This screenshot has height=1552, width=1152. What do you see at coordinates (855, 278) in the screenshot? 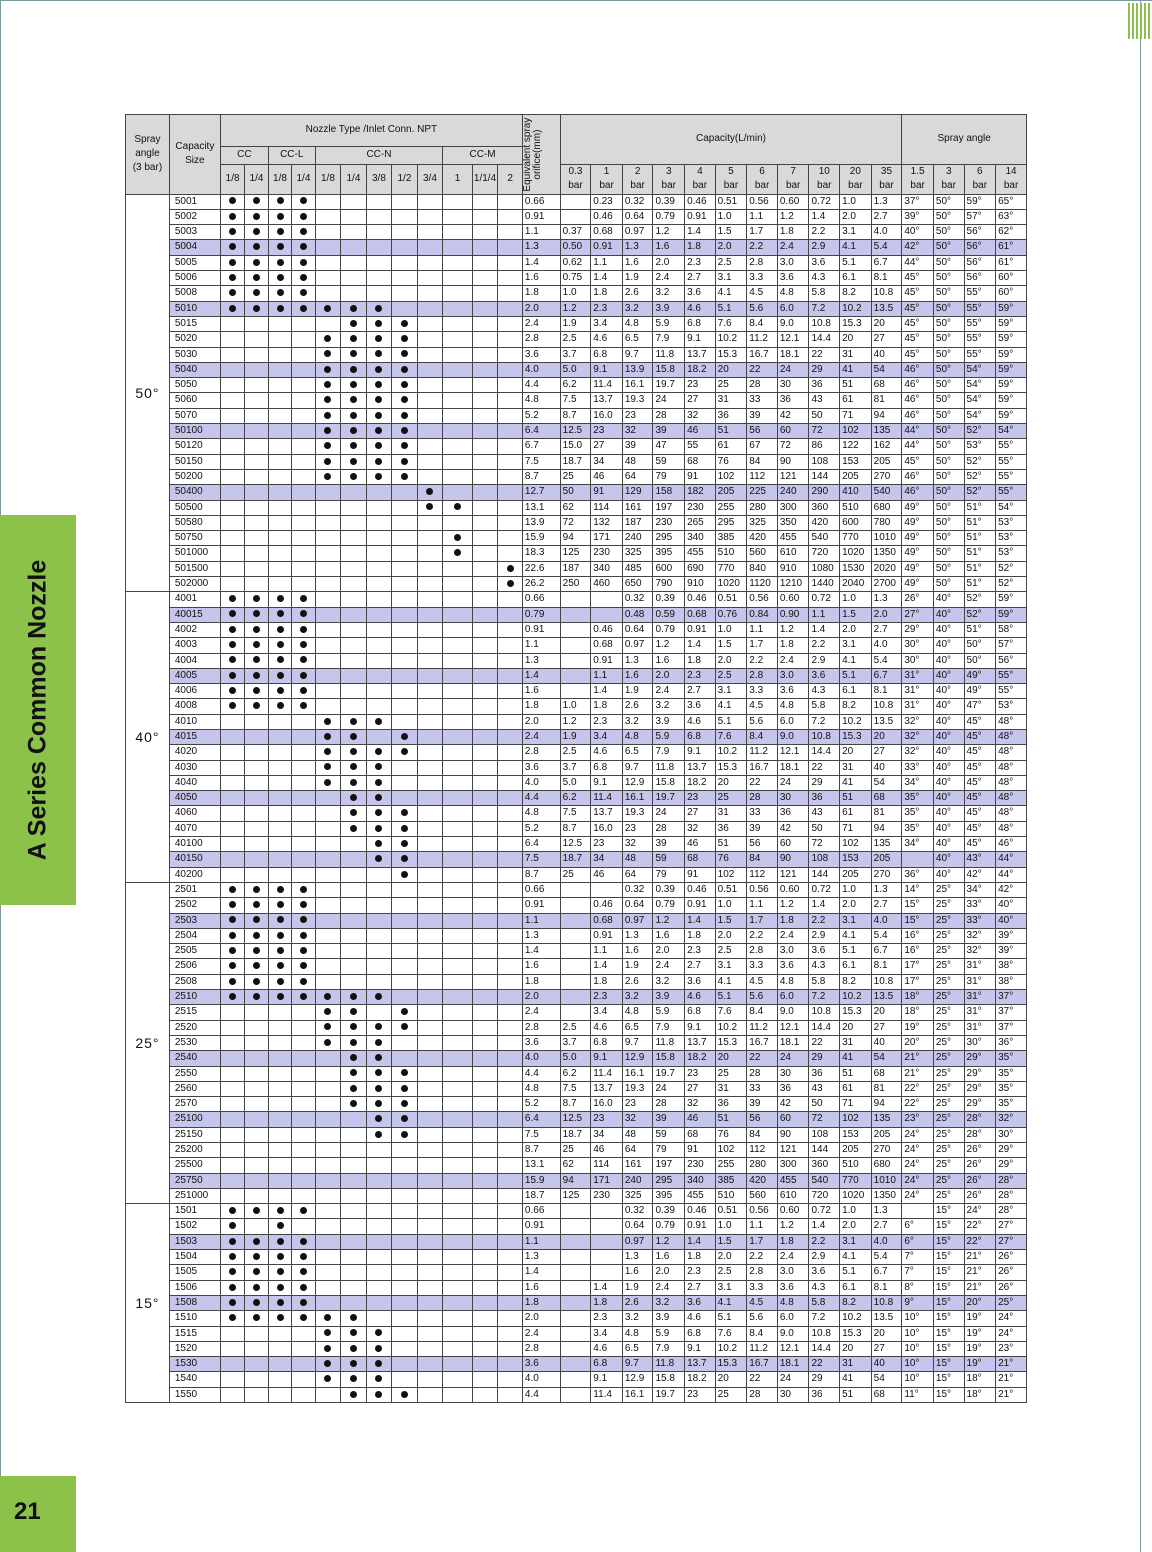
I see `capacity-cell: 6.1` at bounding box center [855, 278].